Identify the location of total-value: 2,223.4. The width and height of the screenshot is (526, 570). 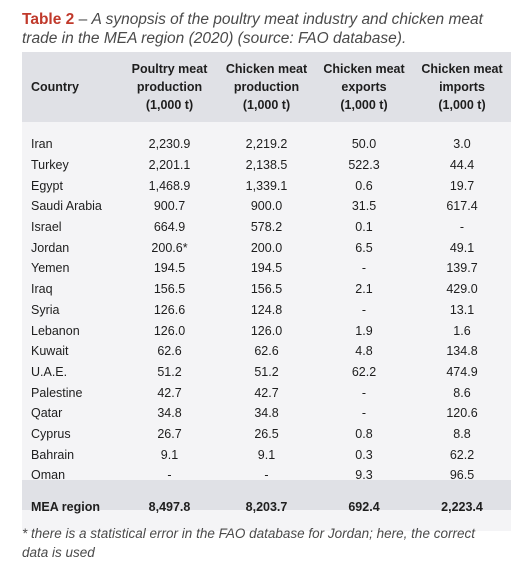
(462, 506).